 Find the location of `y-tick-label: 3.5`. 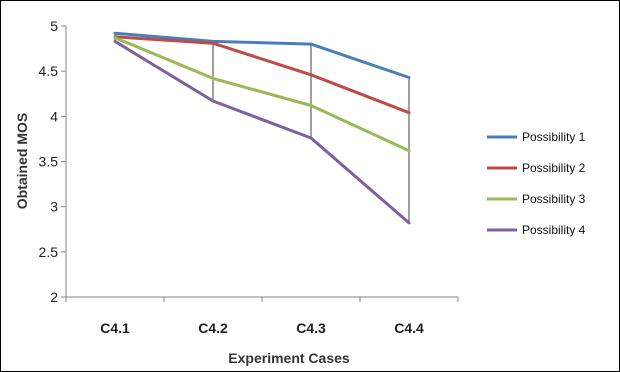

y-tick-label: 3.5 is located at coordinates (49, 162).